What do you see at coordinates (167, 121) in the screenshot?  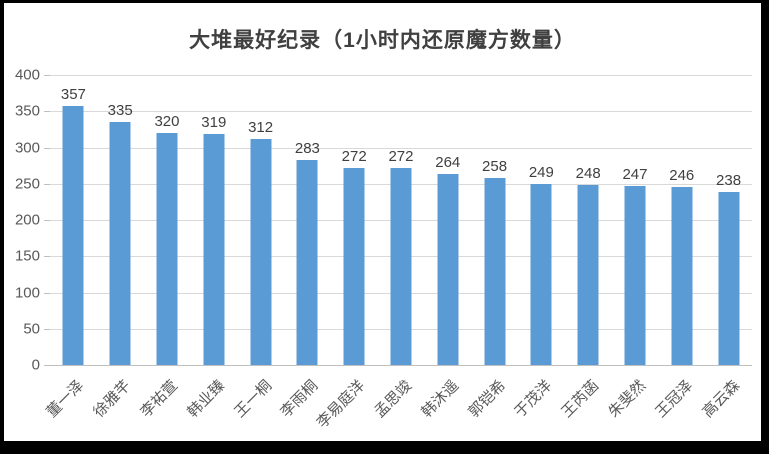 I see `data-label: 320` at bounding box center [167, 121].